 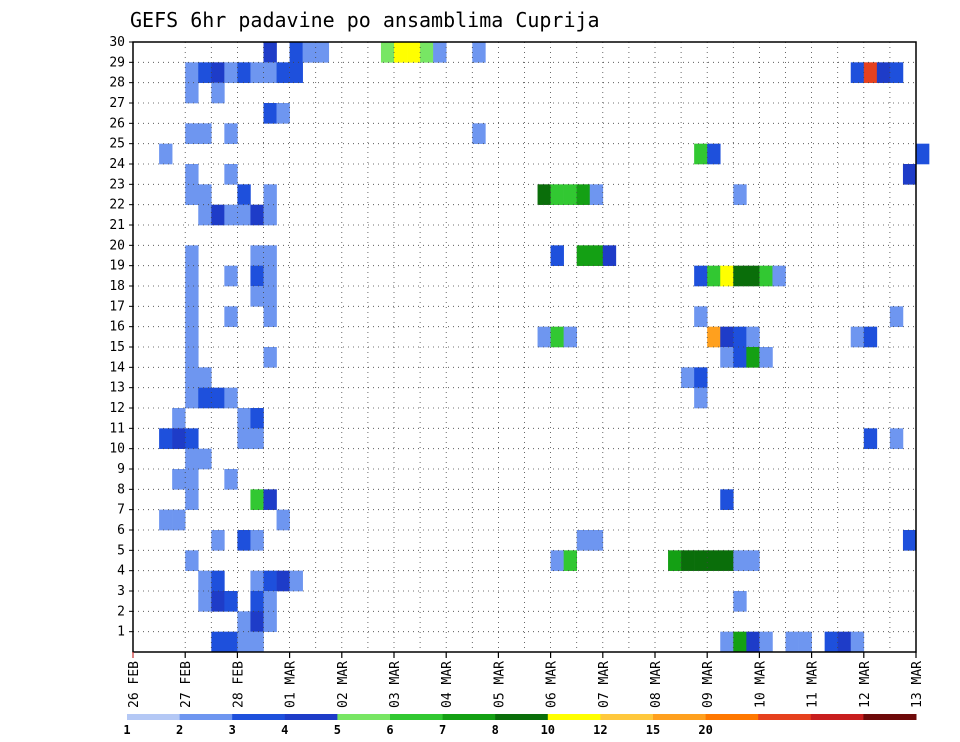 What do you see at coordinates (548, 730) in the screenshot?
I see `legend-label: 10` at bounding box center [548, 730].